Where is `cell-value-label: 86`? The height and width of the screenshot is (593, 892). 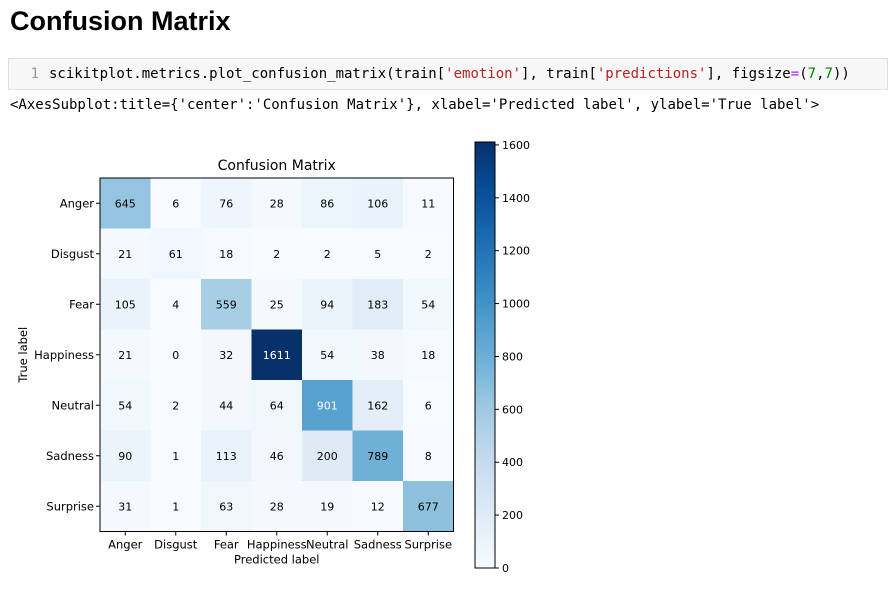
cell-value-label: 86 is located at coordinates (327, 203).